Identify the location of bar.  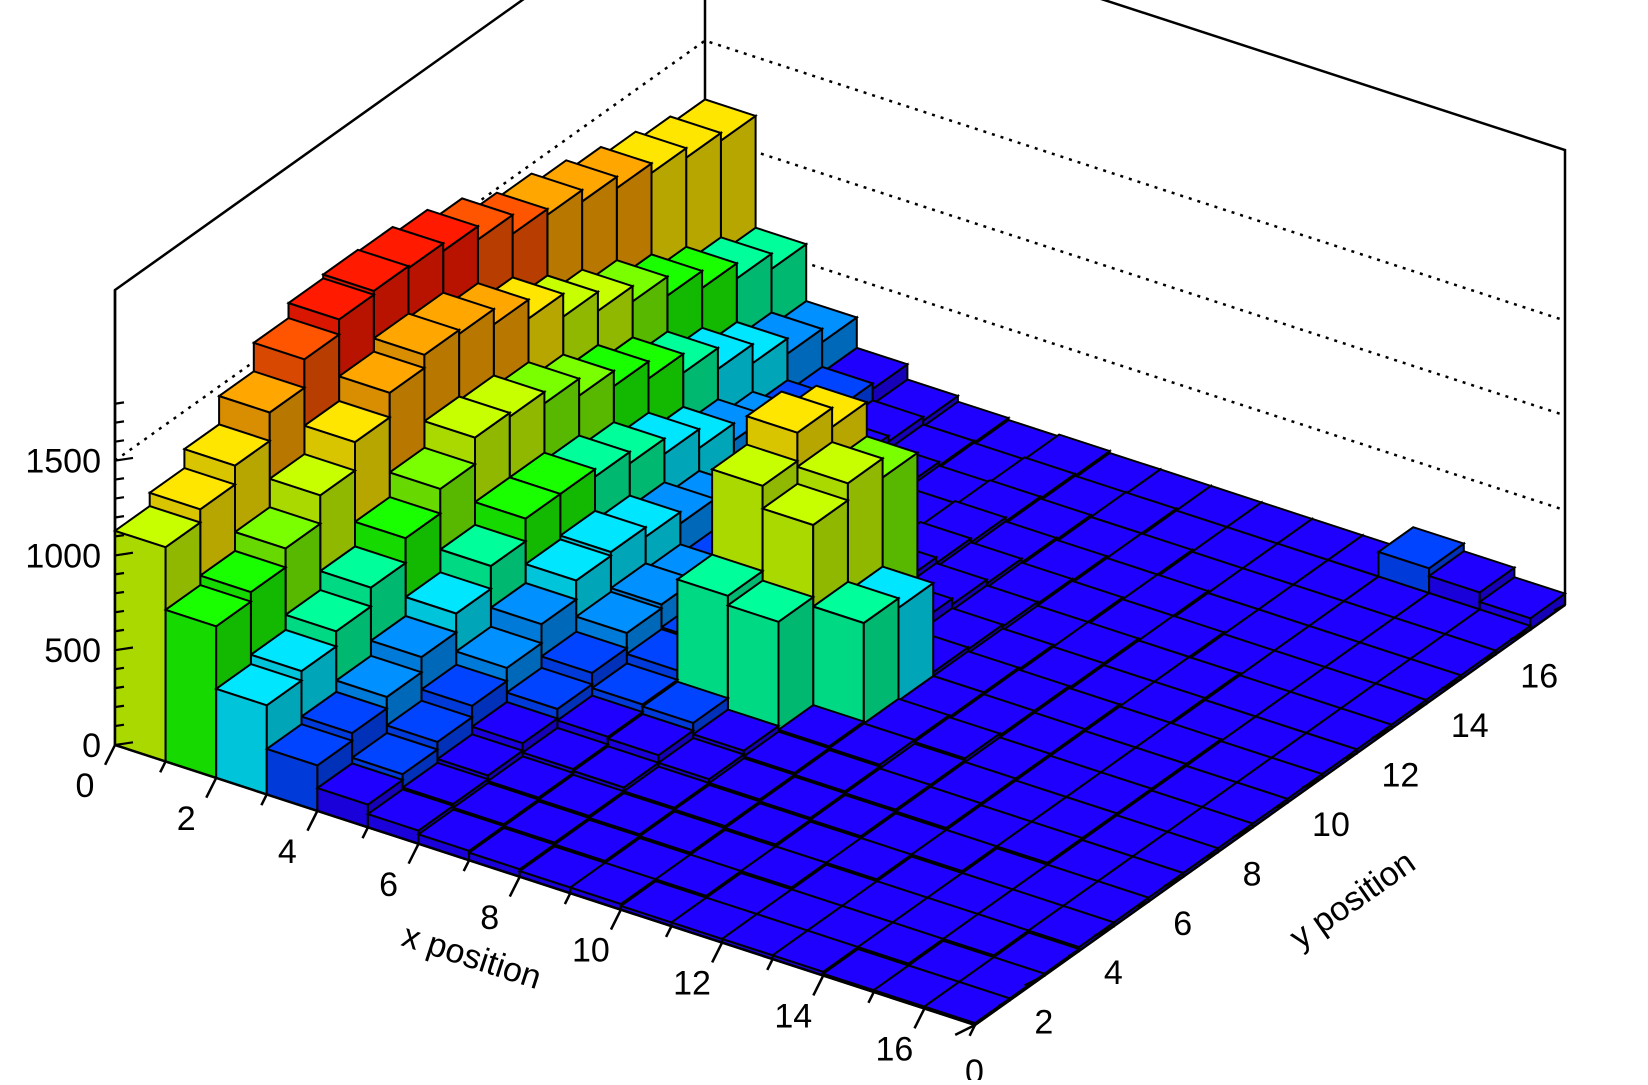
(856, 659).